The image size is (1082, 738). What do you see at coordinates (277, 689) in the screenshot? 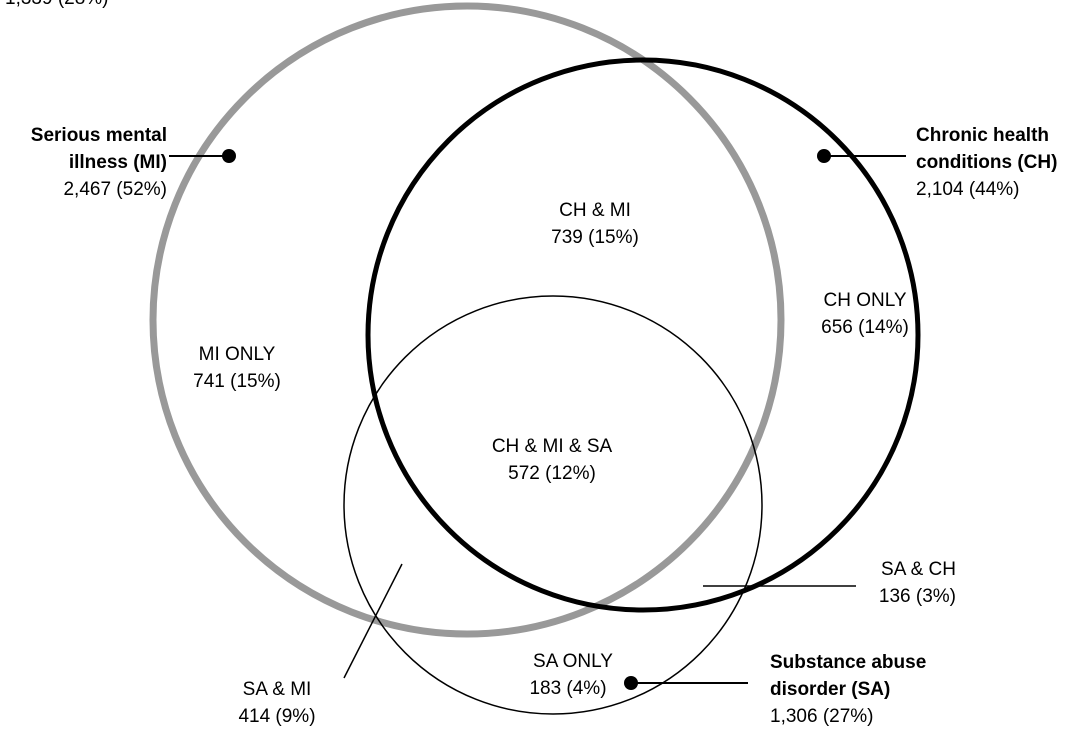
I see `region-sa-mi-label: SA & MI` at bounding box center [277, 689].